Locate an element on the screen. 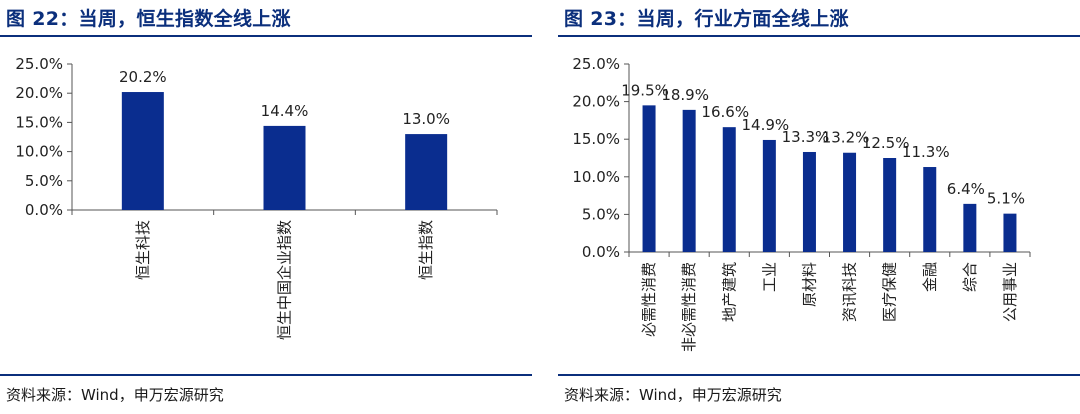  source-divider-left is located at coordinates (266, 375).